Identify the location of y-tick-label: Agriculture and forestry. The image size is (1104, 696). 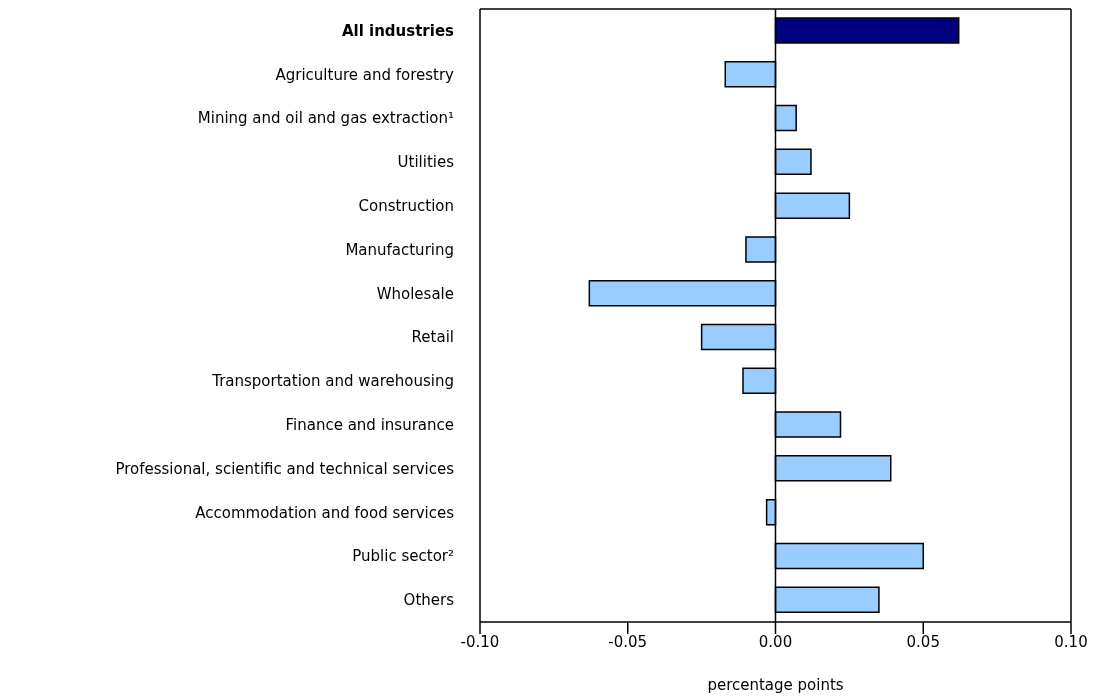
(365, 74).